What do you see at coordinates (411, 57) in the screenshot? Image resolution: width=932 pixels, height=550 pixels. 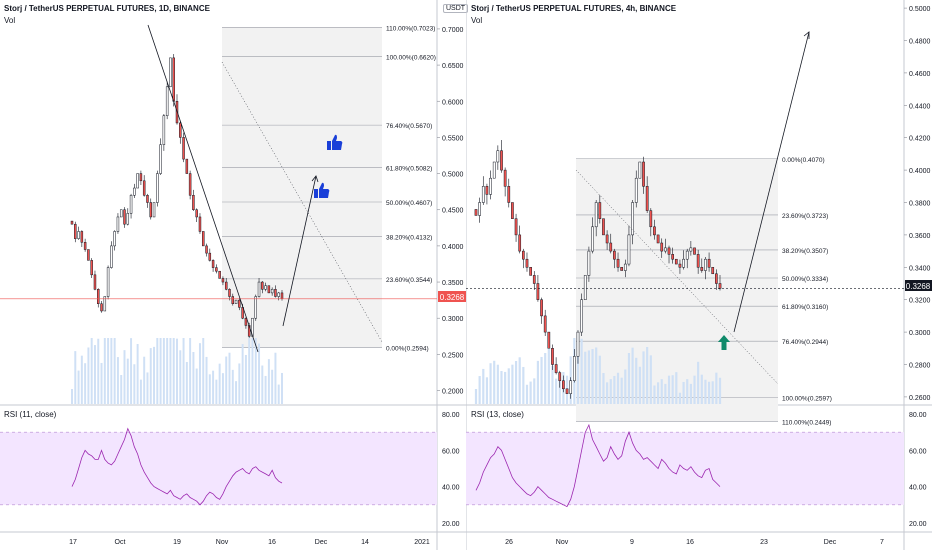 I see `fib-level-label: 100.00%(0.6620)` at bounding box center [411, 57].